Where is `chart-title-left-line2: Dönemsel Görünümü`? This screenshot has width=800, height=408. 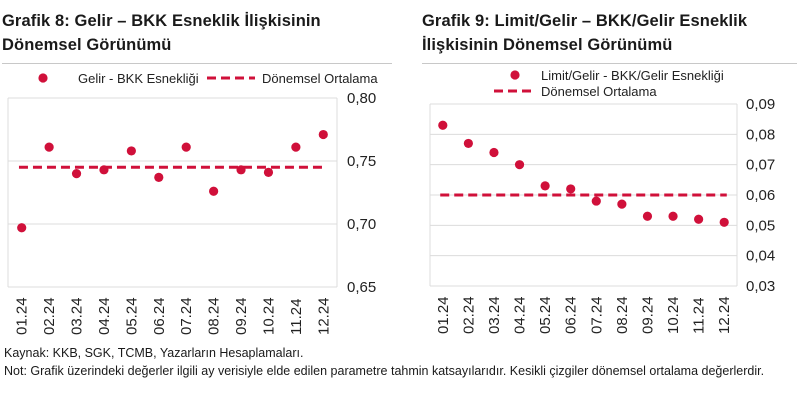
chart-title-left-line2: Dönemsel Görünümü is located at coordinates (87, 45).